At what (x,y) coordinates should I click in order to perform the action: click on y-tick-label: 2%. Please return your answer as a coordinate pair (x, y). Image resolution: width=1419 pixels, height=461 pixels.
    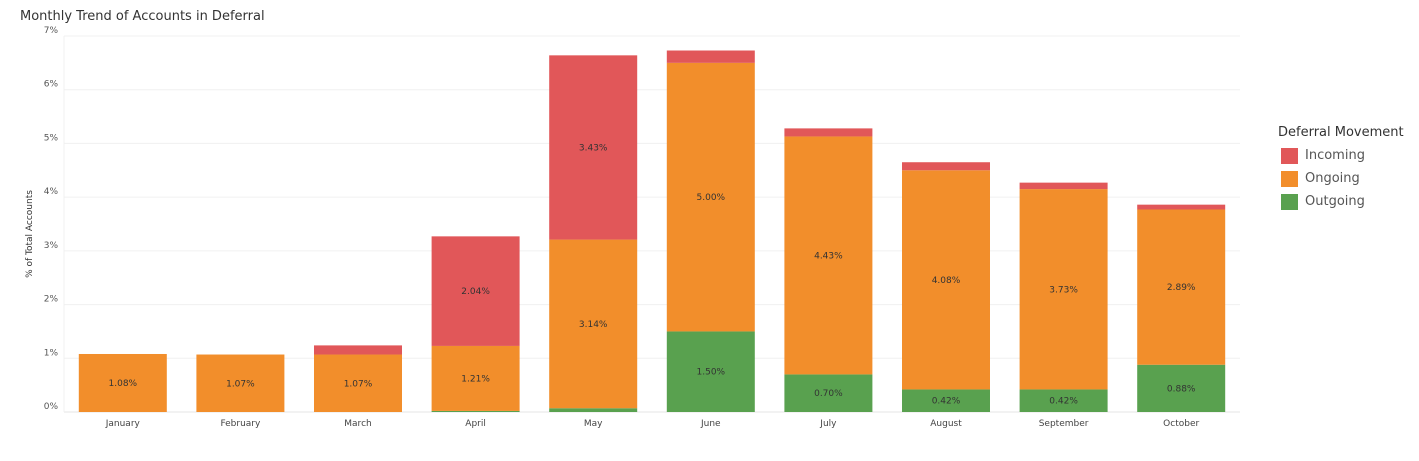
    Looking at the image, I should click on (51, 300).